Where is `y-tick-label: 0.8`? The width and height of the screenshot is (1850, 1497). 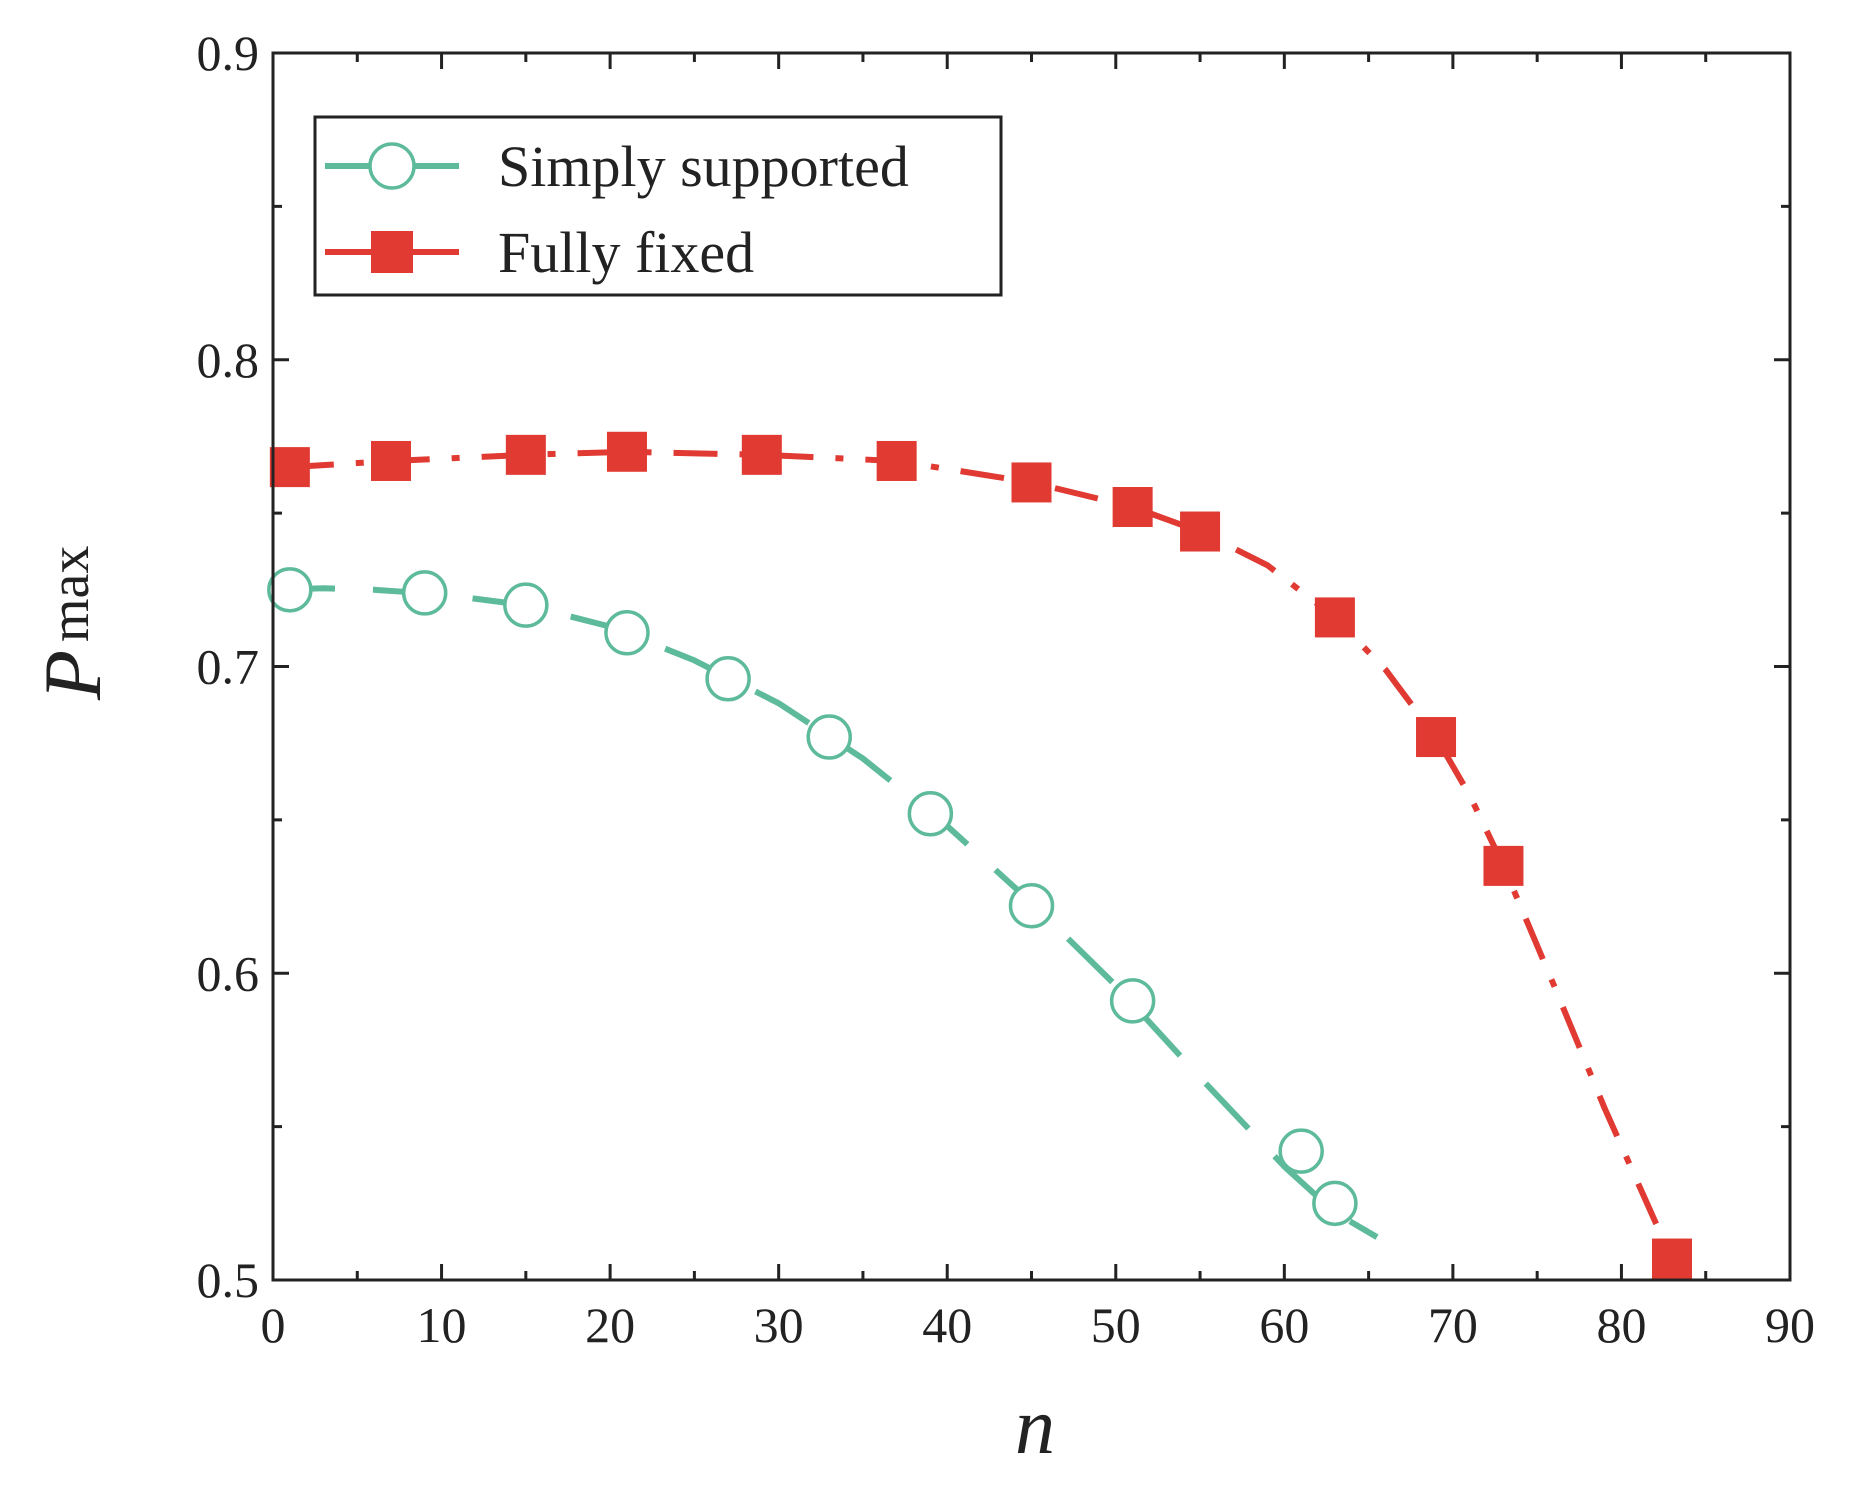
y-tick-label: 0.8 is located at coordinates (228, 360).